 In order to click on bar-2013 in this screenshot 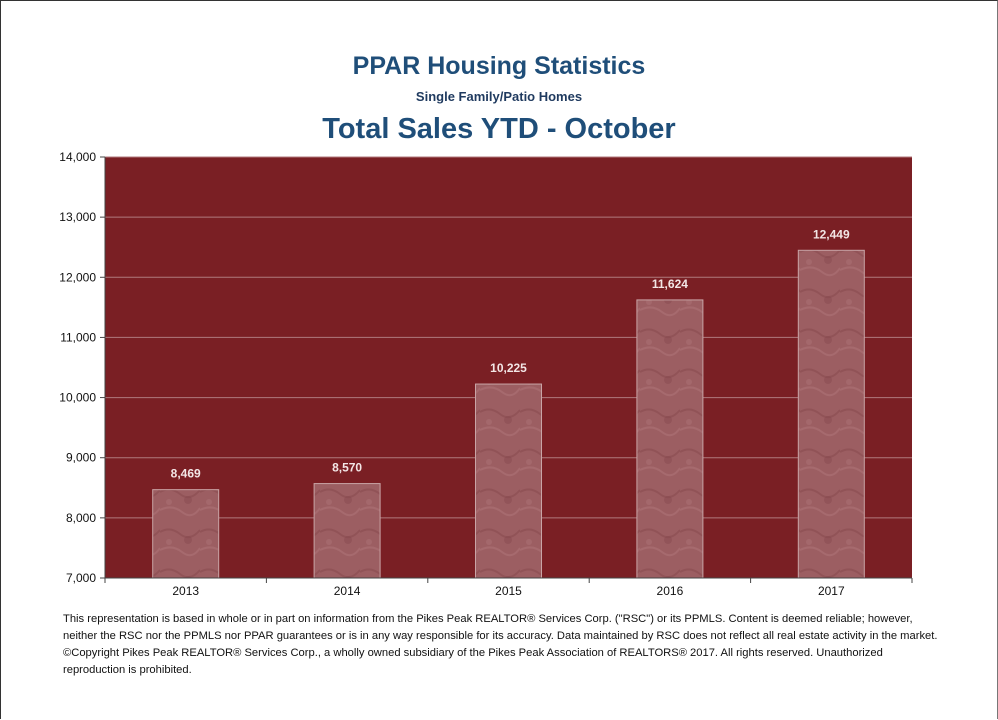, I will do `click(186, 534)`.